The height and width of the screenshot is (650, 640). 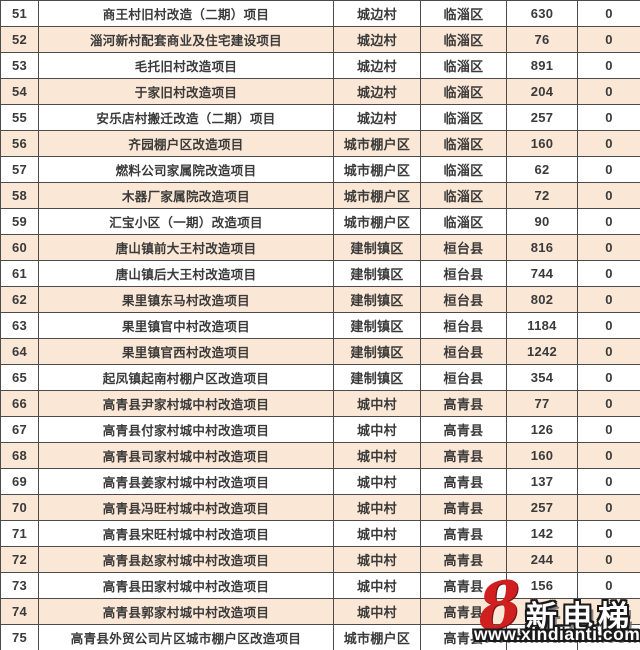 I want to click on table-row: 60 唐山镇前大王村改造项目 建制镇区 桓台县 816 0, so click(x=320, y=247).